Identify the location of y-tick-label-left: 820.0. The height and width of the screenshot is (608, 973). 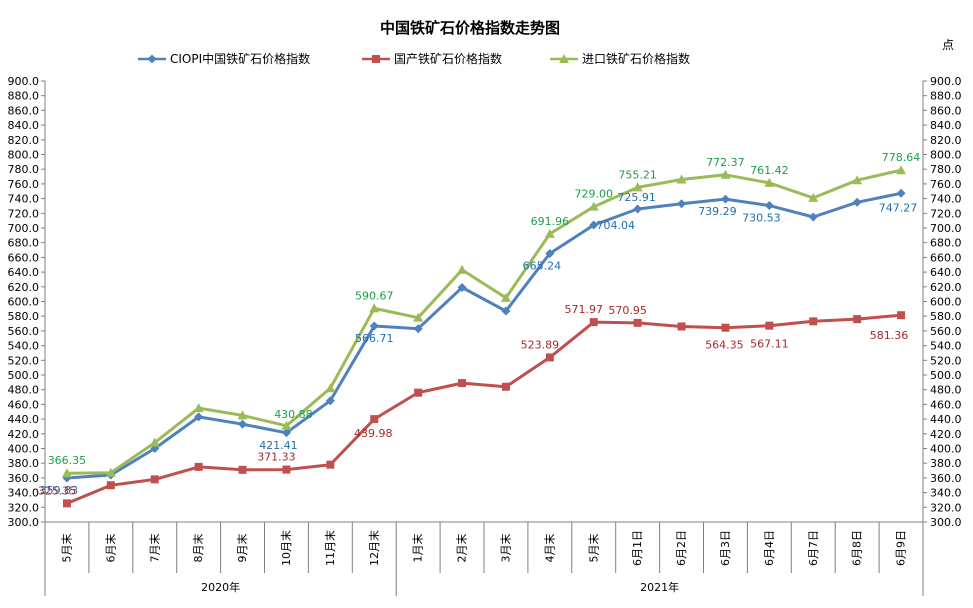
(24, 140).